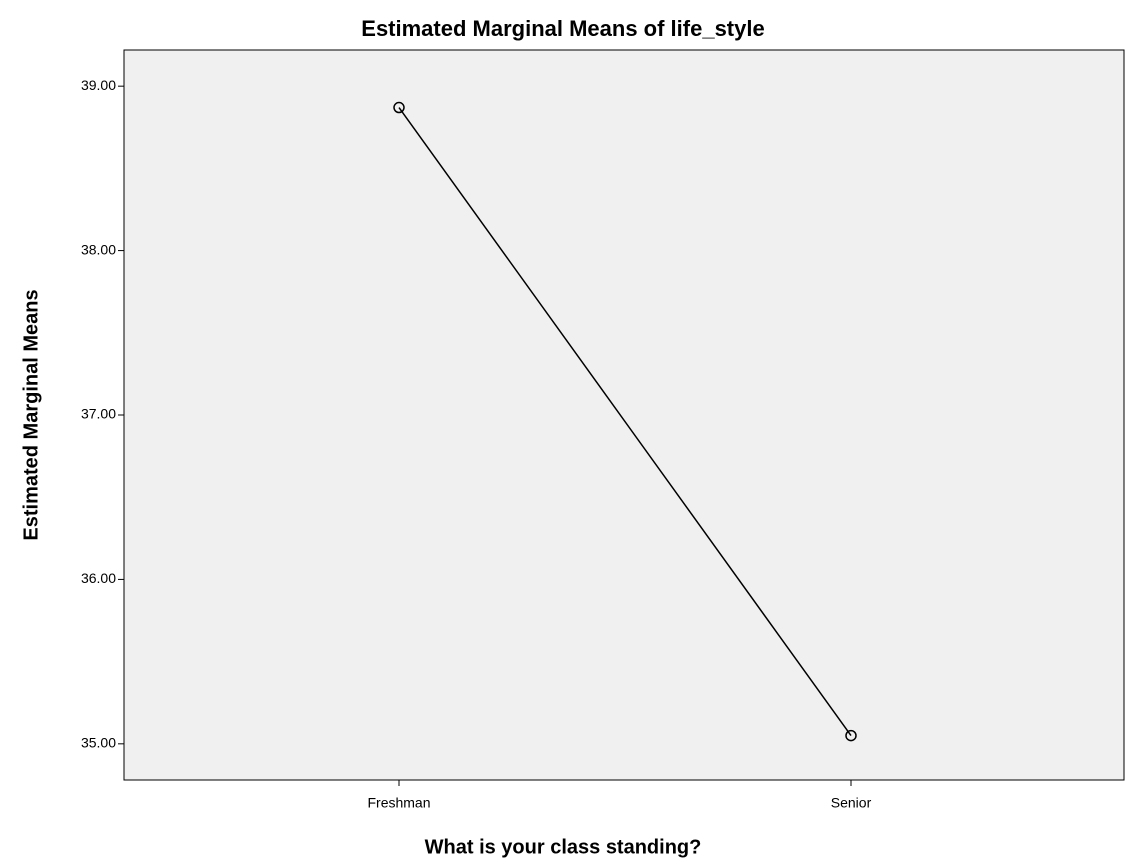  I want to click on chart-title: Estimated Marginal Means of life_style, so click(562, 28).